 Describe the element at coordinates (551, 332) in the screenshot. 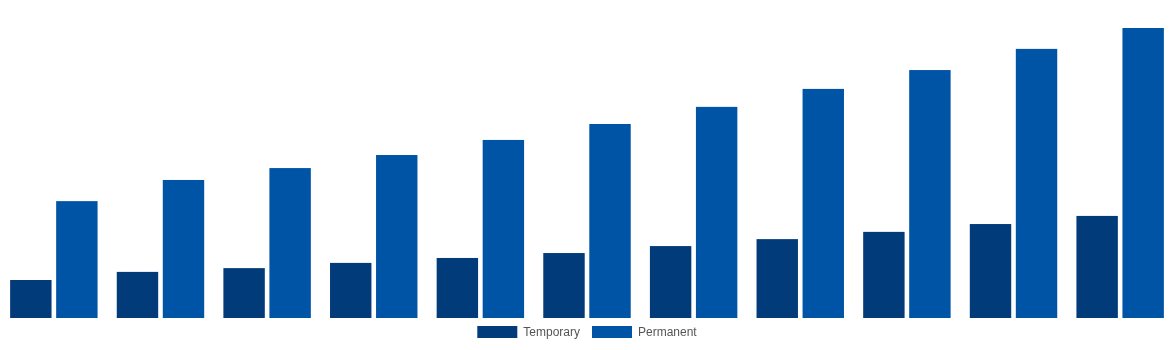

I see `legend-label: Temporary` at that location.